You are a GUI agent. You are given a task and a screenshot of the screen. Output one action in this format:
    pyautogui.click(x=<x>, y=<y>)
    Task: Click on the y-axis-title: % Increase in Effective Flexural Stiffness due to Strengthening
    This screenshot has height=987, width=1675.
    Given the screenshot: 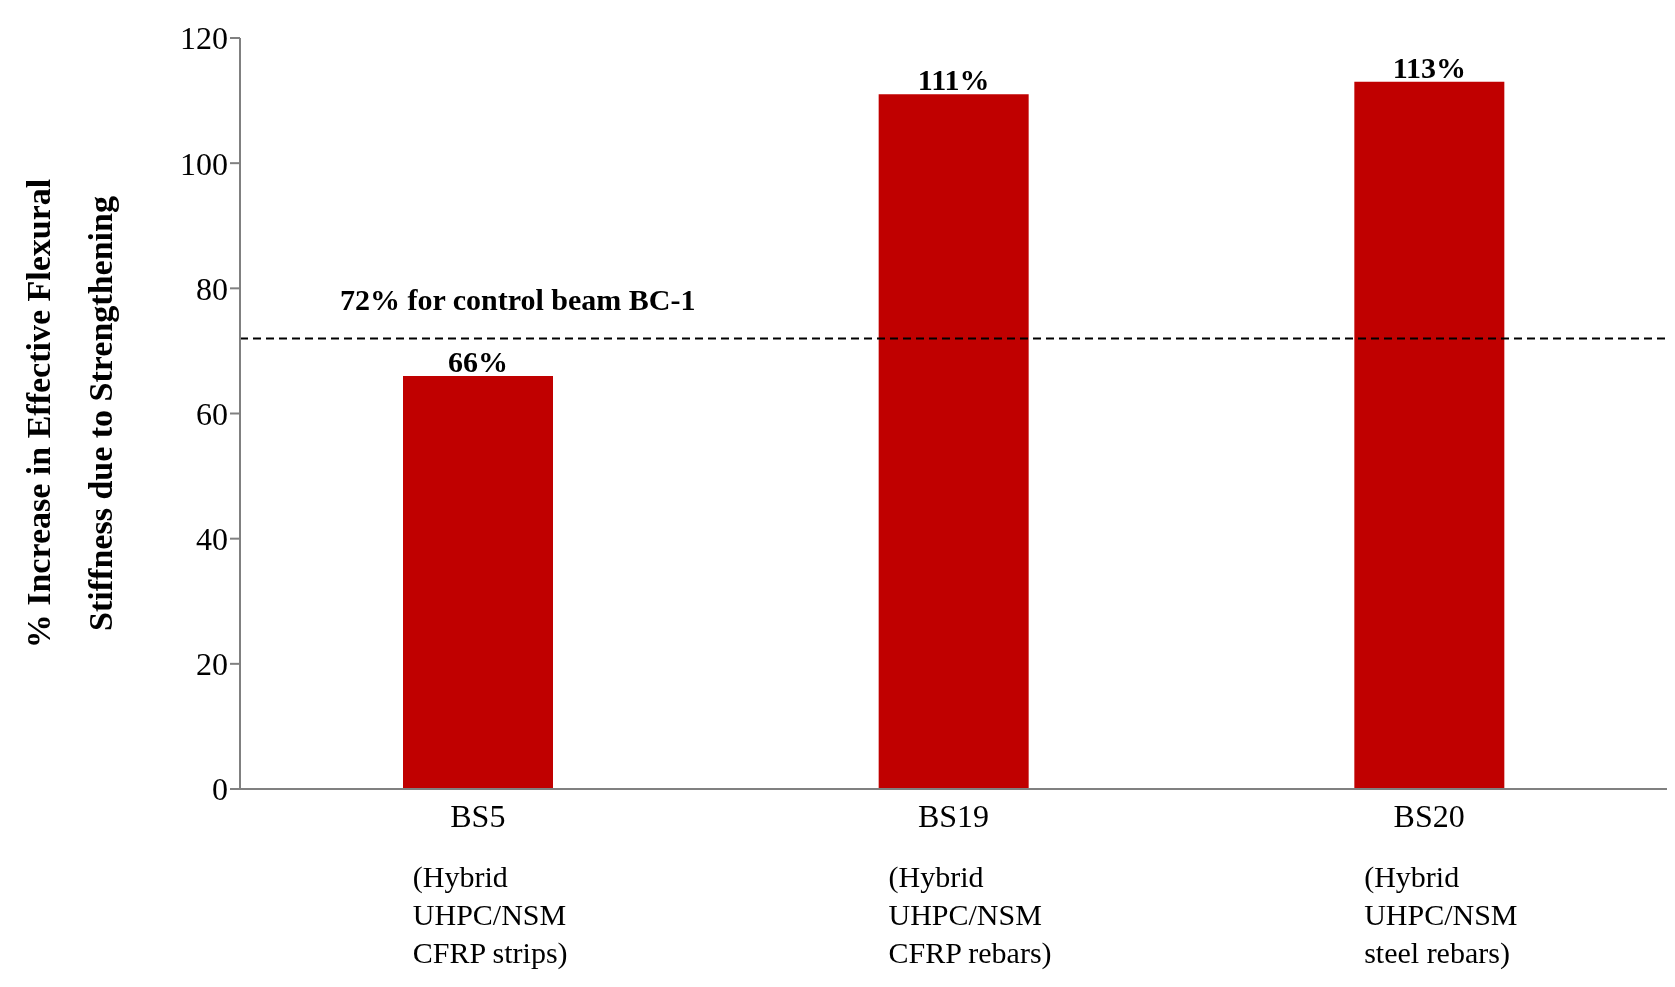 What is the action you would take?
    pyautogui.click(x=69, y=413)
    